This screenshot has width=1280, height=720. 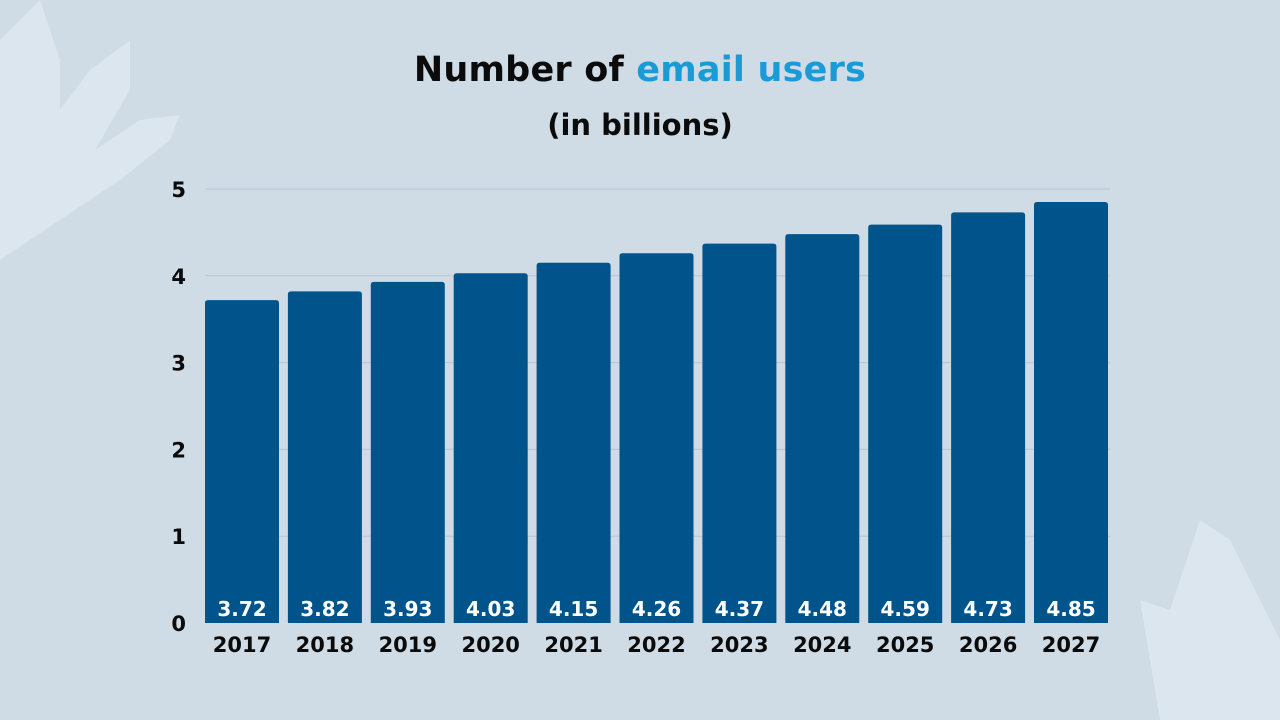 I want to click on chart-title-prefix: Number of, so click(x=518, y=70).